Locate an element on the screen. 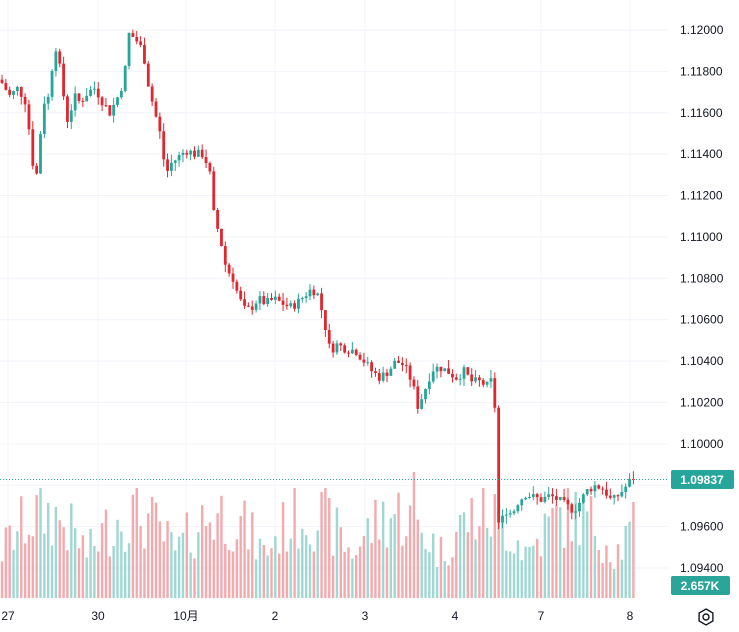  y-tick-label: 1.10600 is located at coordinates (702, 320).